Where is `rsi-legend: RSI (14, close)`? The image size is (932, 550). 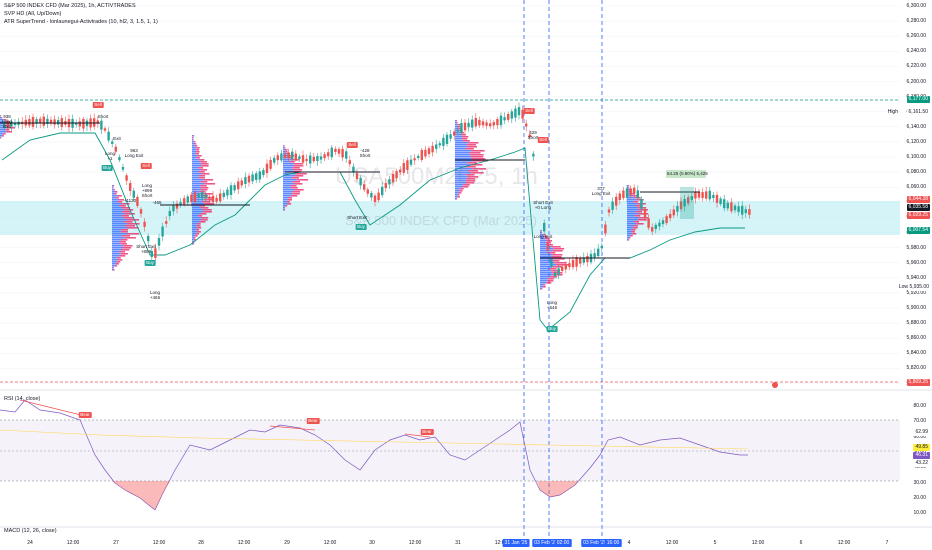
rsi-legend: RSI (14, close) is located at coordinates (22, 399).